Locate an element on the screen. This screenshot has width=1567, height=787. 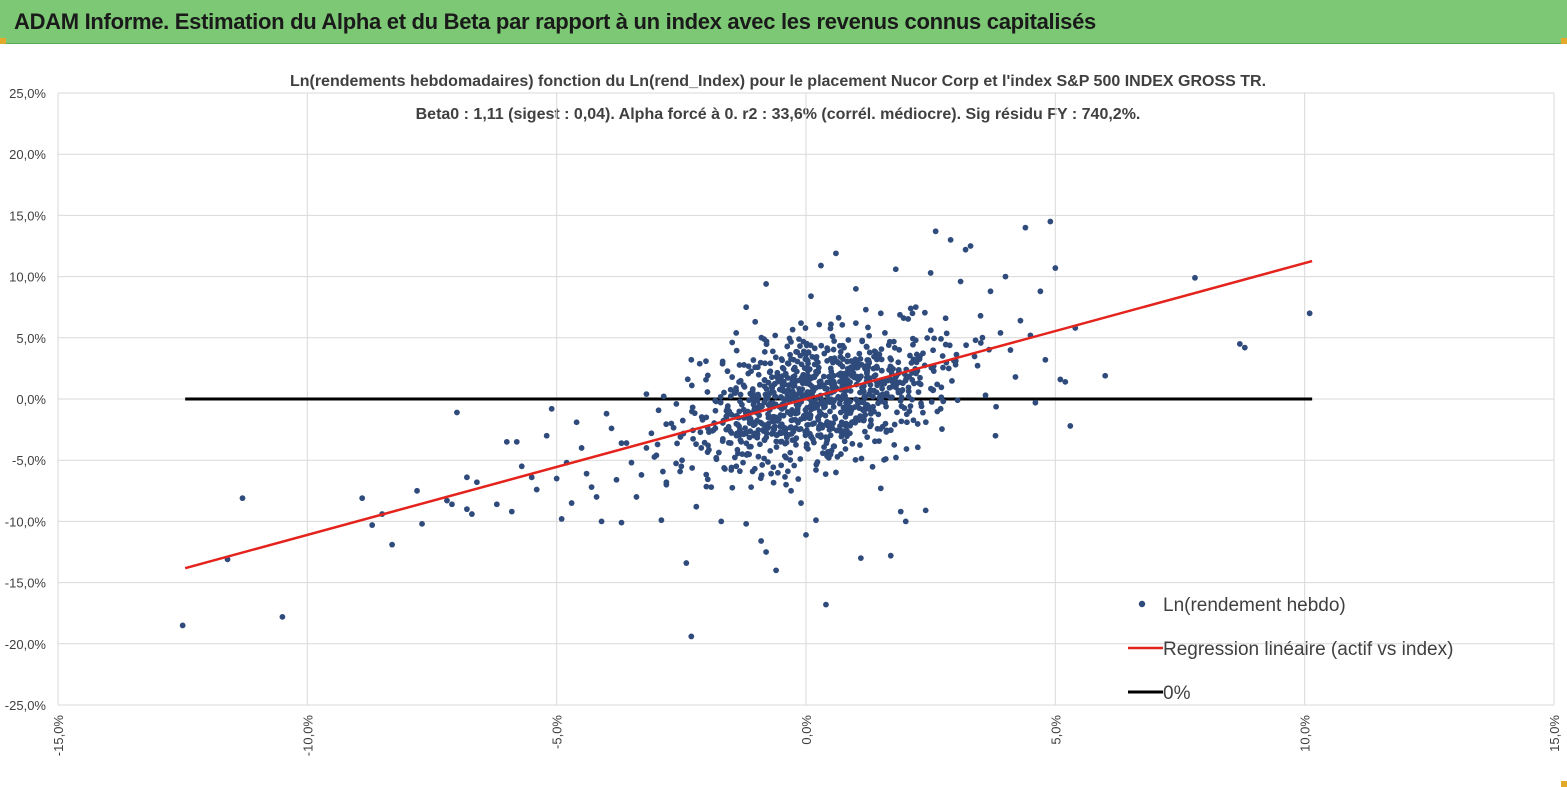
y-tick-label: -10,0% is located at coordinates (26, 521).